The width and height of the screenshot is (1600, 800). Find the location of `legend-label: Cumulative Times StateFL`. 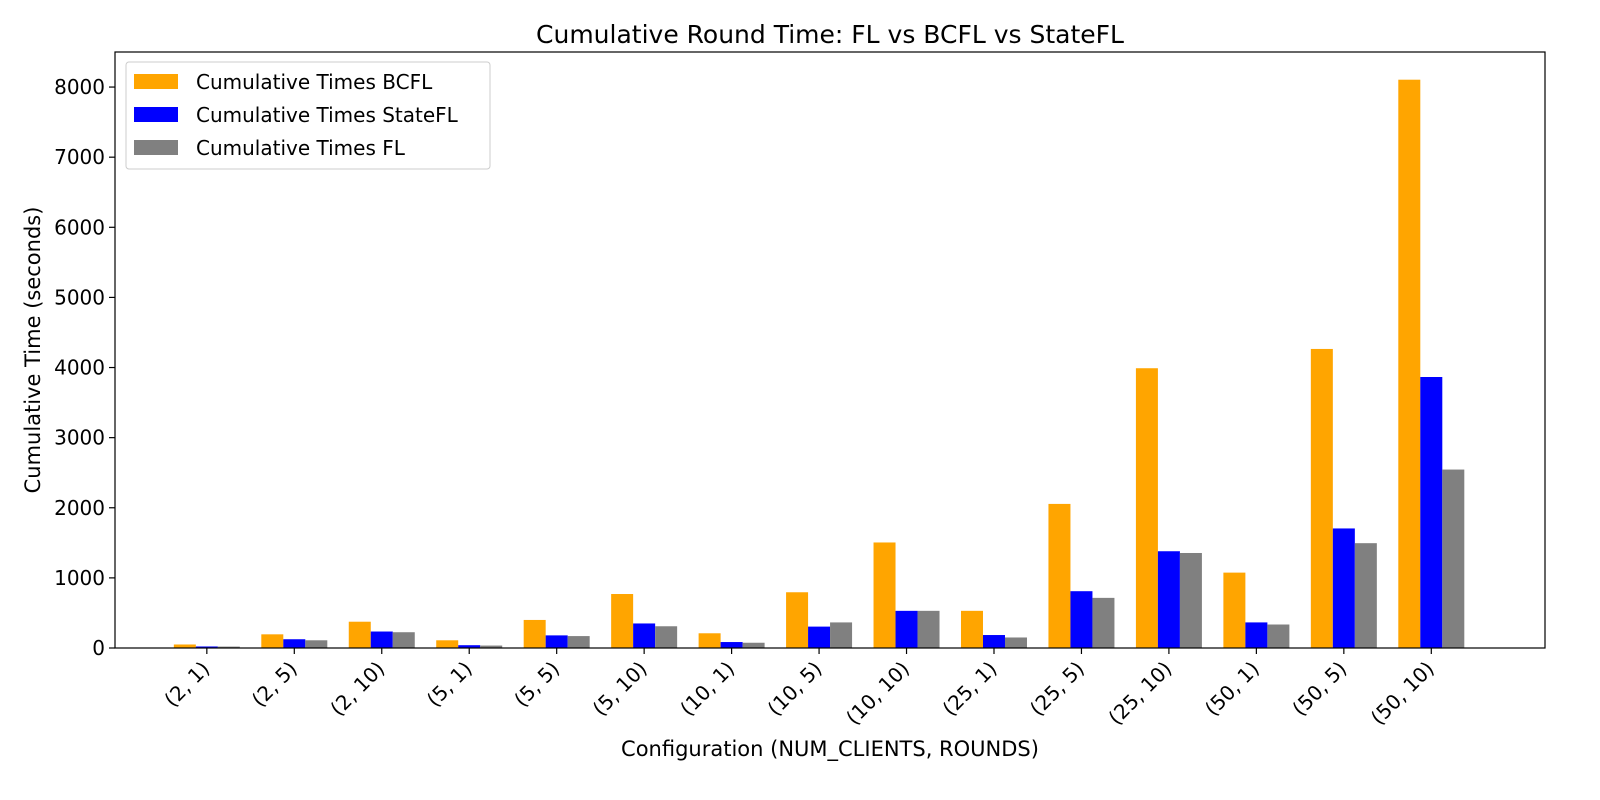

legend-label: Cumulative Times StateFL is located at coordinates (327, 115).